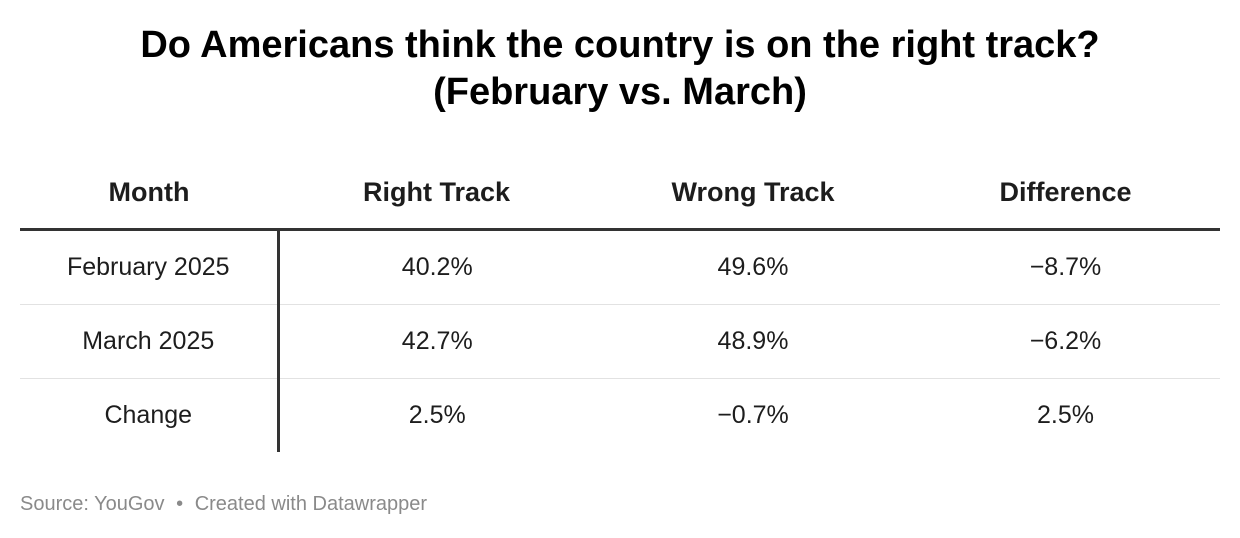  What do you see at coordinates (150, 267) in the screenshot?
I see `row-label: February 2025` at bounding box center [150, 267].